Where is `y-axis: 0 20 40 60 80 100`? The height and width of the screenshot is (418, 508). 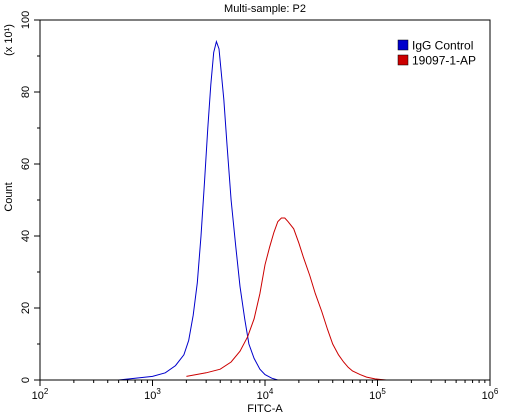
y-axis: 0 20 40 60 80 100 is located at coordinates (30, 197).